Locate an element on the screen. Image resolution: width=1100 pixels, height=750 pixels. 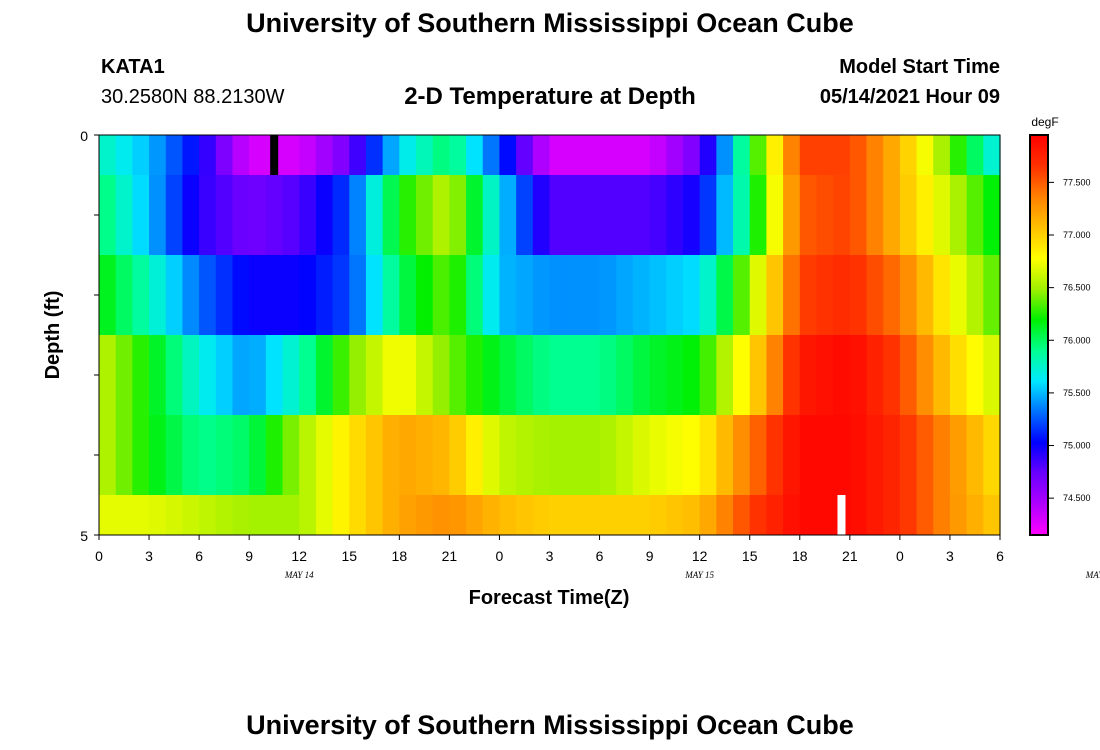
station-id: KATA1 is located at coordinates (133, 67).